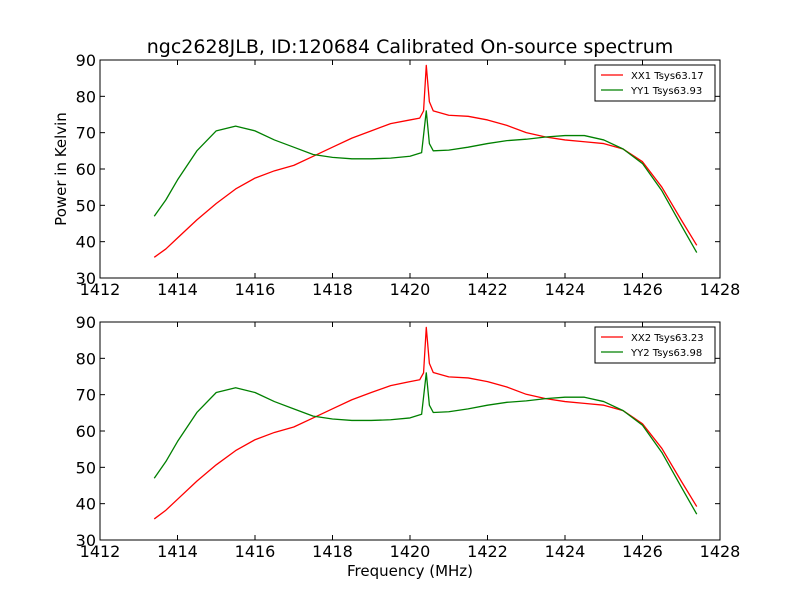 The image size is (800, 600). I want to click on legend: XX1 Tsys63.17 YY1 Tsys63.93, so click(655, 83).